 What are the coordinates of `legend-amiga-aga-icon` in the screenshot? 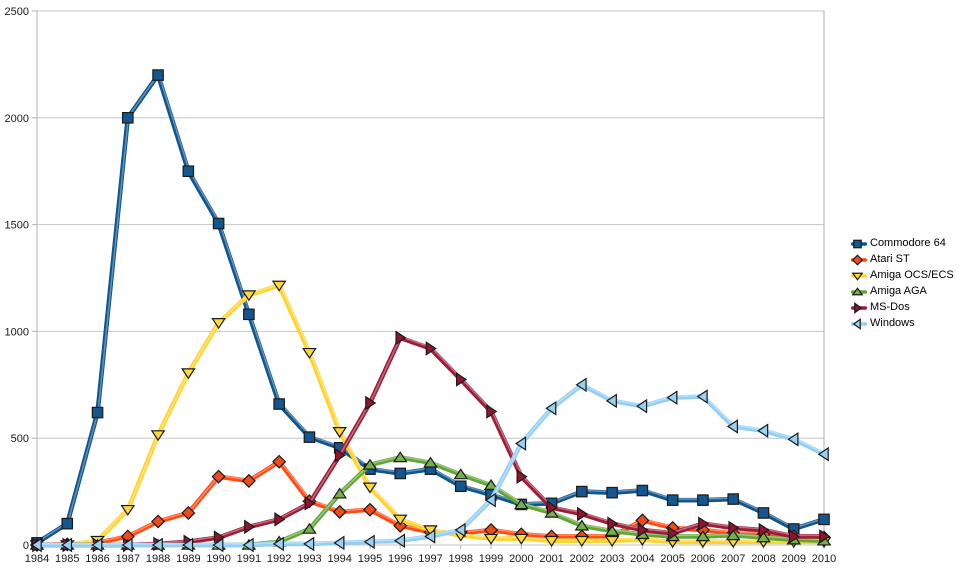 It's located at (859, 290).